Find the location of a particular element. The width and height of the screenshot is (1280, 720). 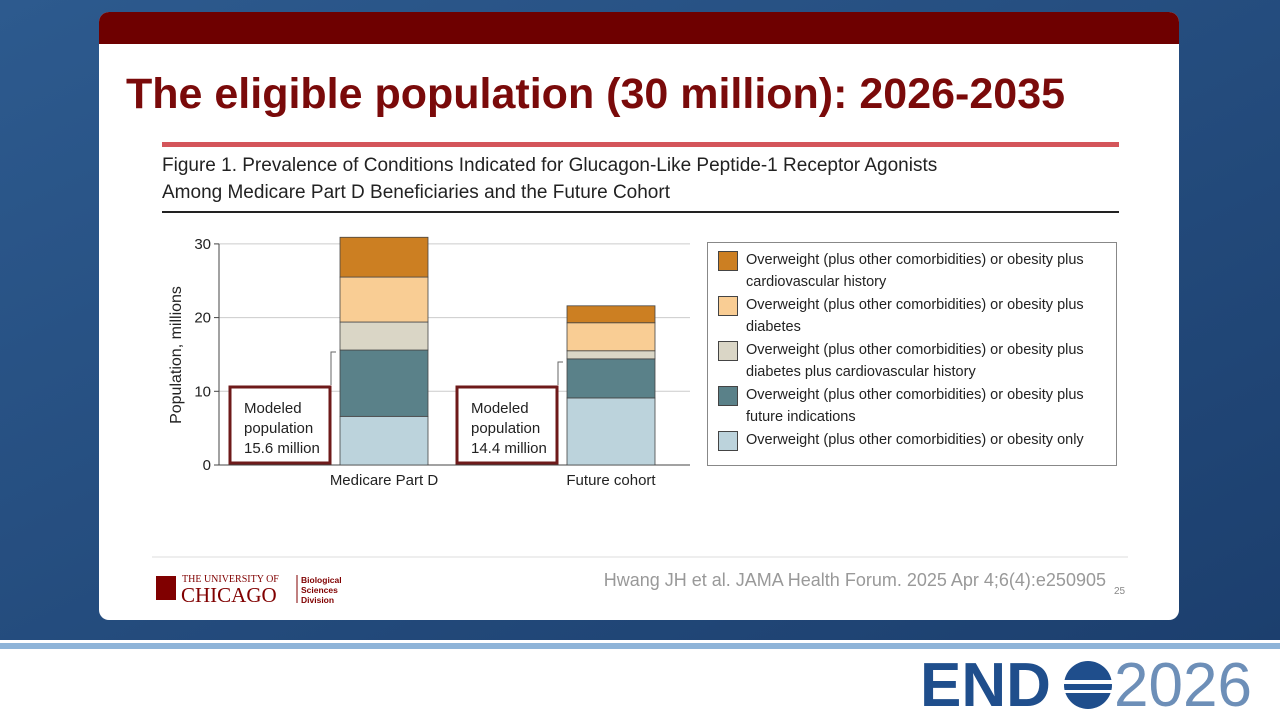

event-globe is located at coordinates (1088, 685).